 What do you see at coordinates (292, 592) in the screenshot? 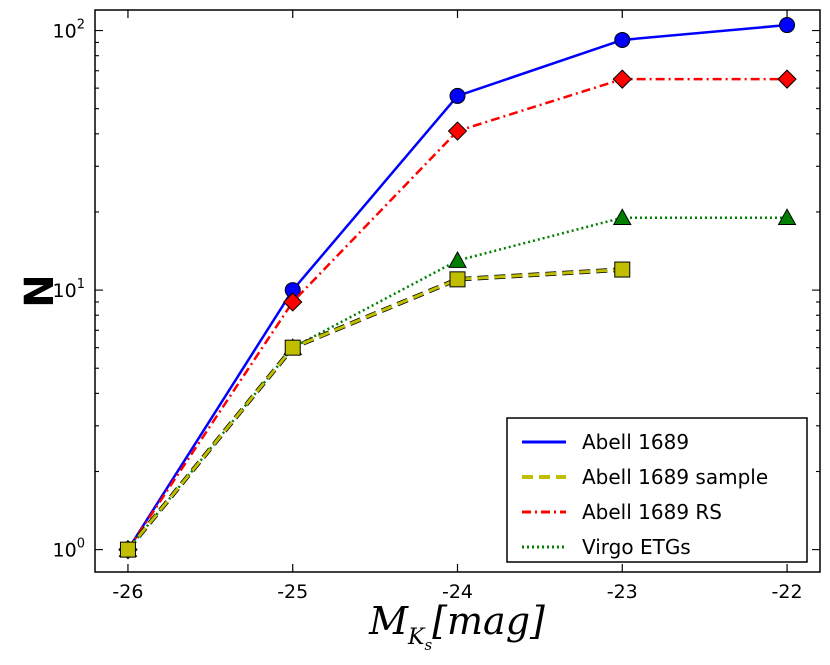
I see `x-tick-label: -25` at bounding box center [292, 592].